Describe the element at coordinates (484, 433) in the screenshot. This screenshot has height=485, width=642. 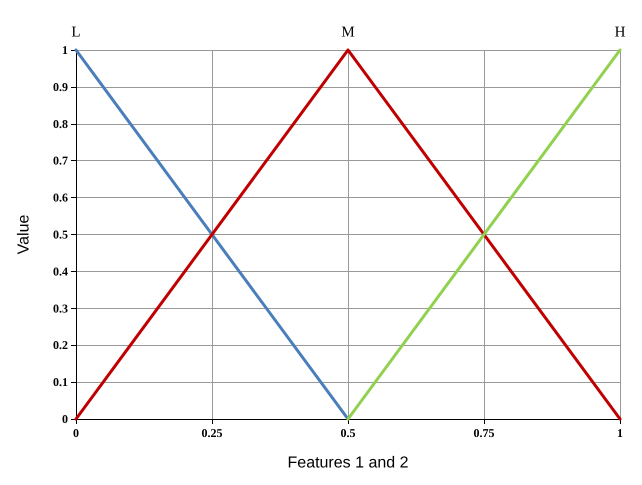
I see `x-tick-label: 0.75` at that location.